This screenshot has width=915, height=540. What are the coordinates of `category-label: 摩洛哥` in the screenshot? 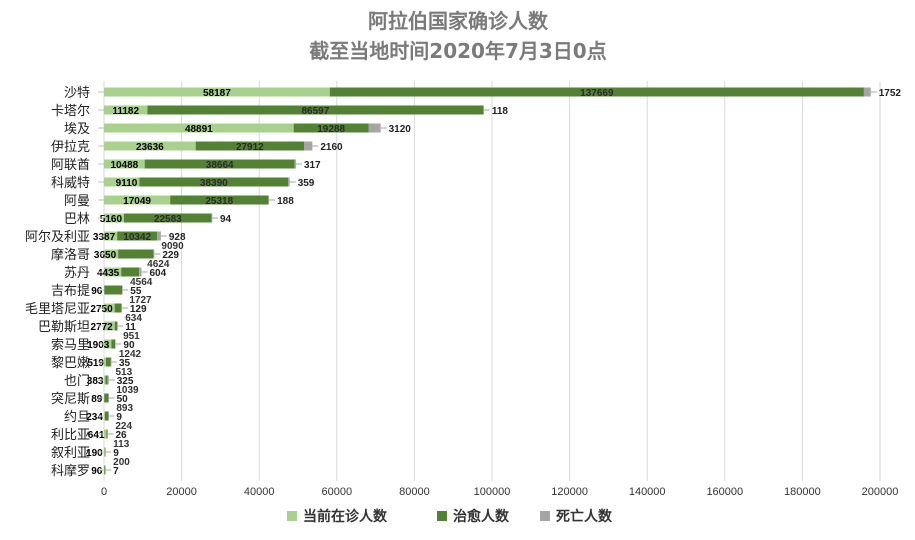 It's located at (70, 255).